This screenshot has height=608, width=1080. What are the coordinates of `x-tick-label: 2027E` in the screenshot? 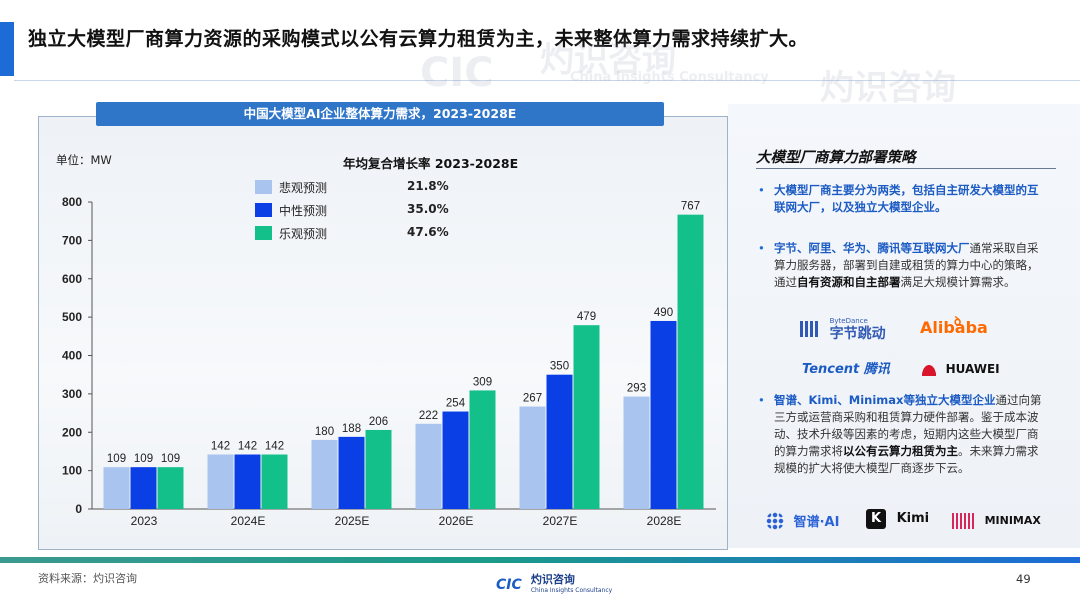 It's located at (560, 521).